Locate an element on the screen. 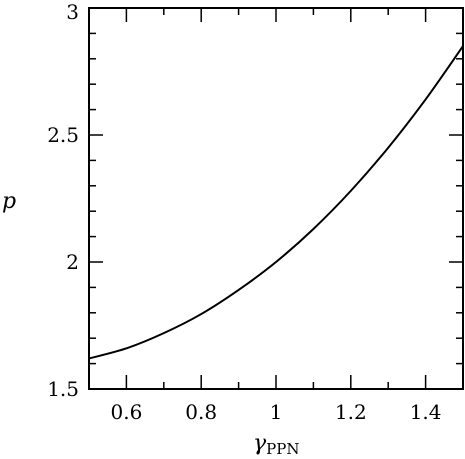  y-tick-label: 2 is located at coordinates (72, 262).